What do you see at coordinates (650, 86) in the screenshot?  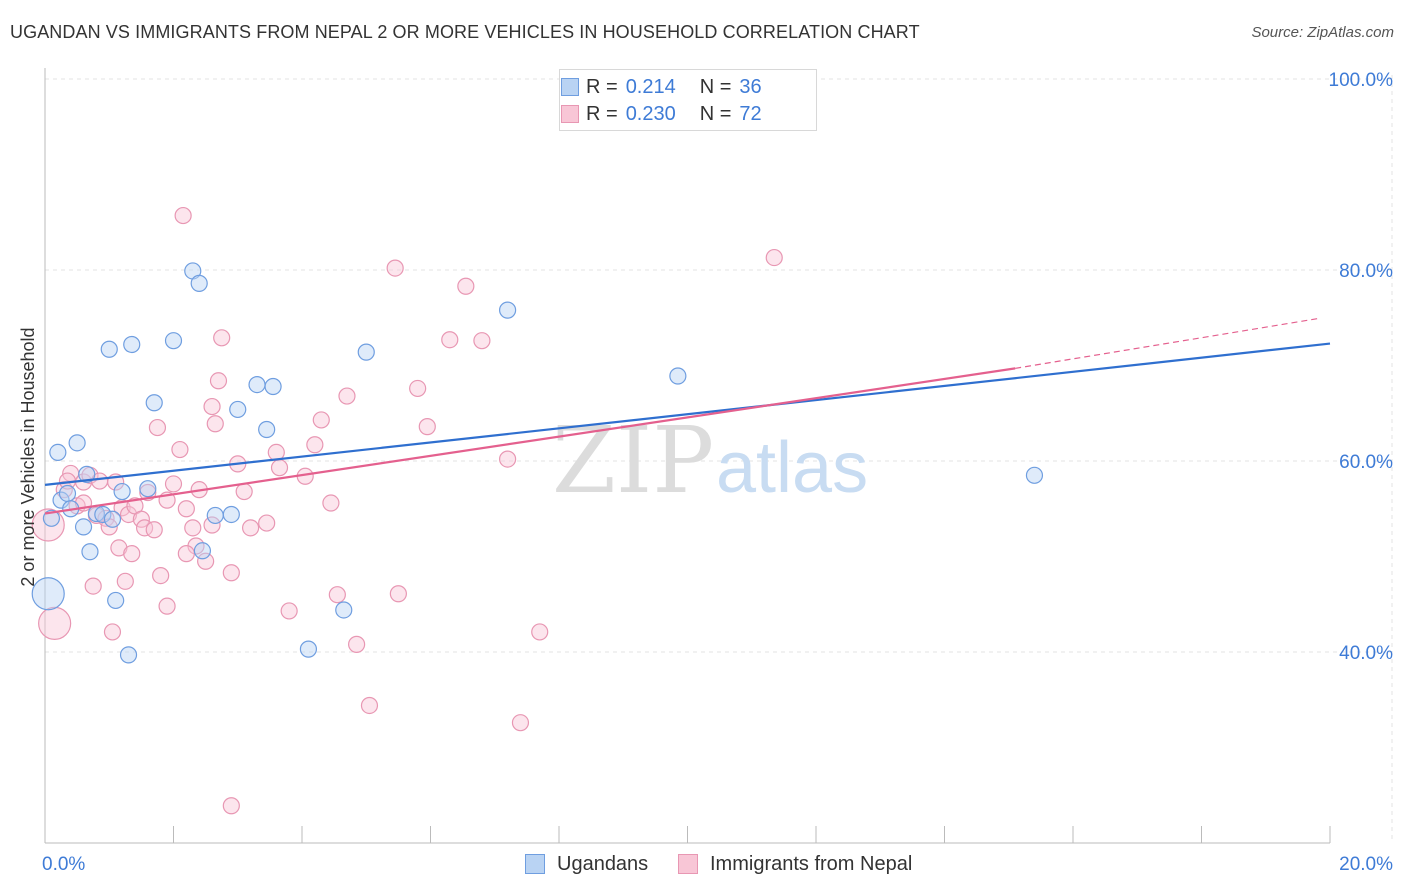 I see `legend-r-value: 0.214` at bounding box center [650, 86].